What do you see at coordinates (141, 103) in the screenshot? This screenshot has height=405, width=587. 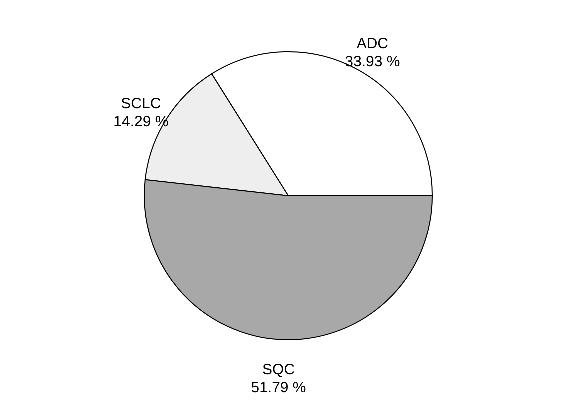 I see `slice-label: SCLC` at bounding box center [141, 103].